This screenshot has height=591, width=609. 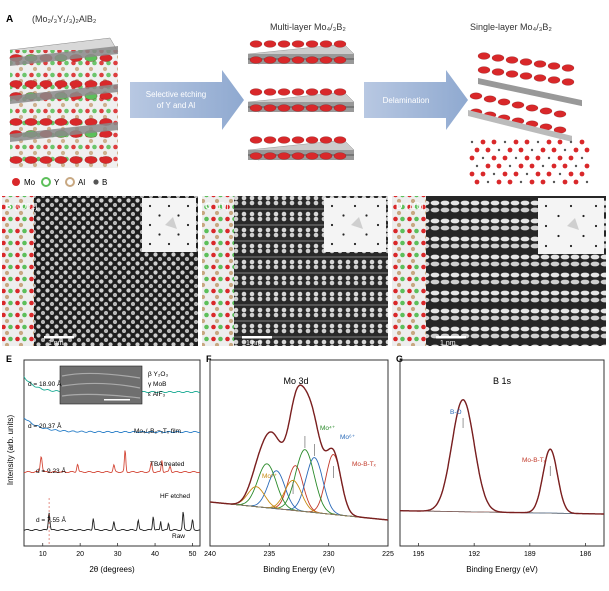 I want to click on legend-y-label: Y, so click(x=57, y=182).